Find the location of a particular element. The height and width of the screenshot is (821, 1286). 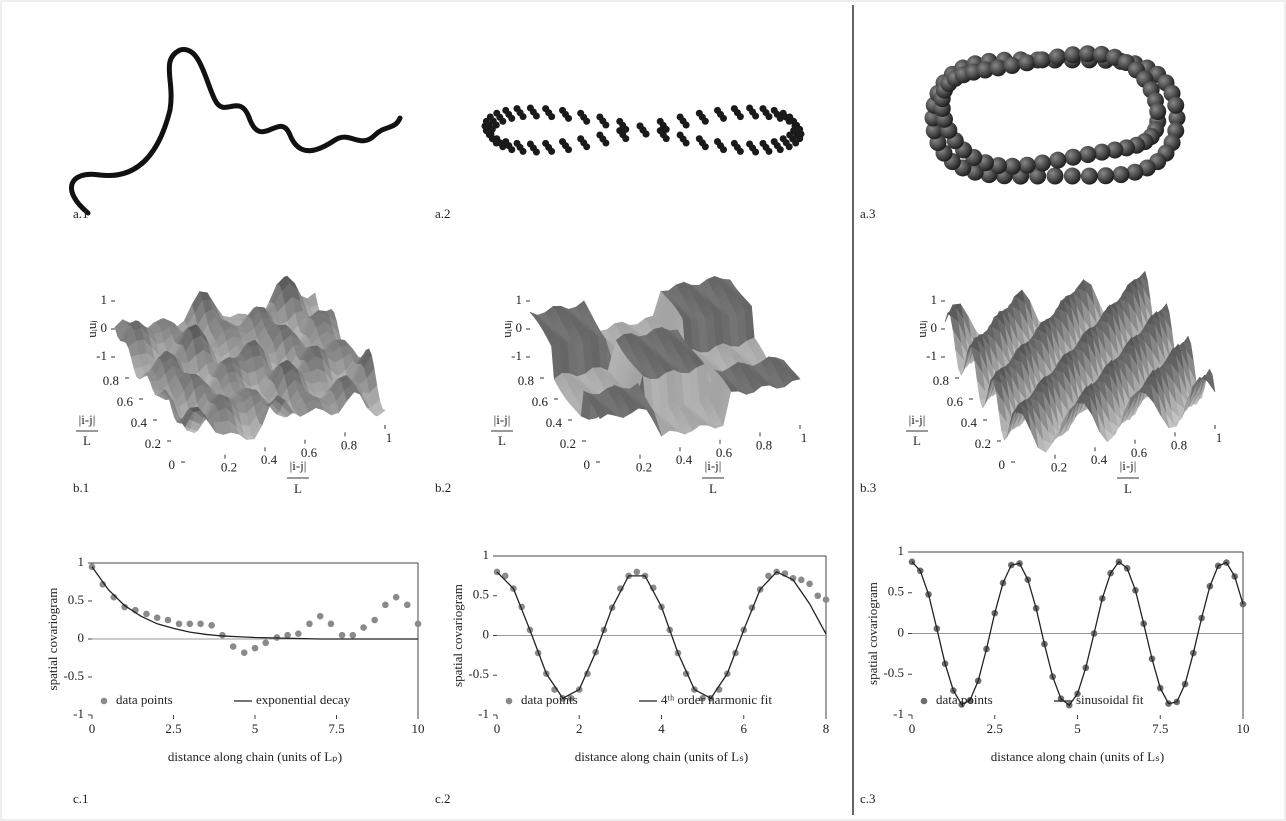

polymer-figure-eight is located at coordinates (643, 130).